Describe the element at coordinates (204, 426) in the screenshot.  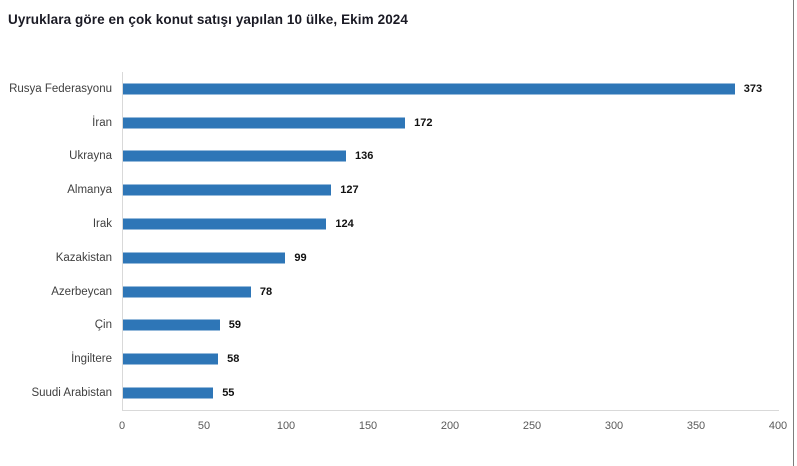
I see `x-tick-label: 50` at that location.